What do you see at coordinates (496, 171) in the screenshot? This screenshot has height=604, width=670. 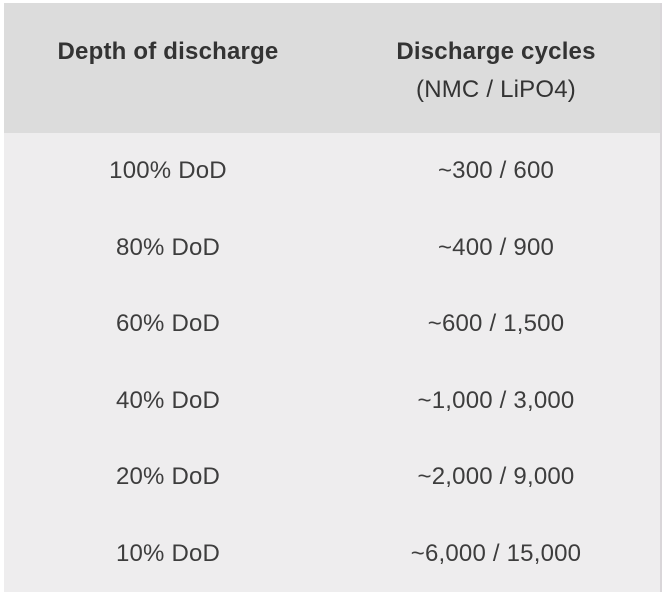 I see `cycles-cell: ~300 / 600` at bounding box center [496, 171].